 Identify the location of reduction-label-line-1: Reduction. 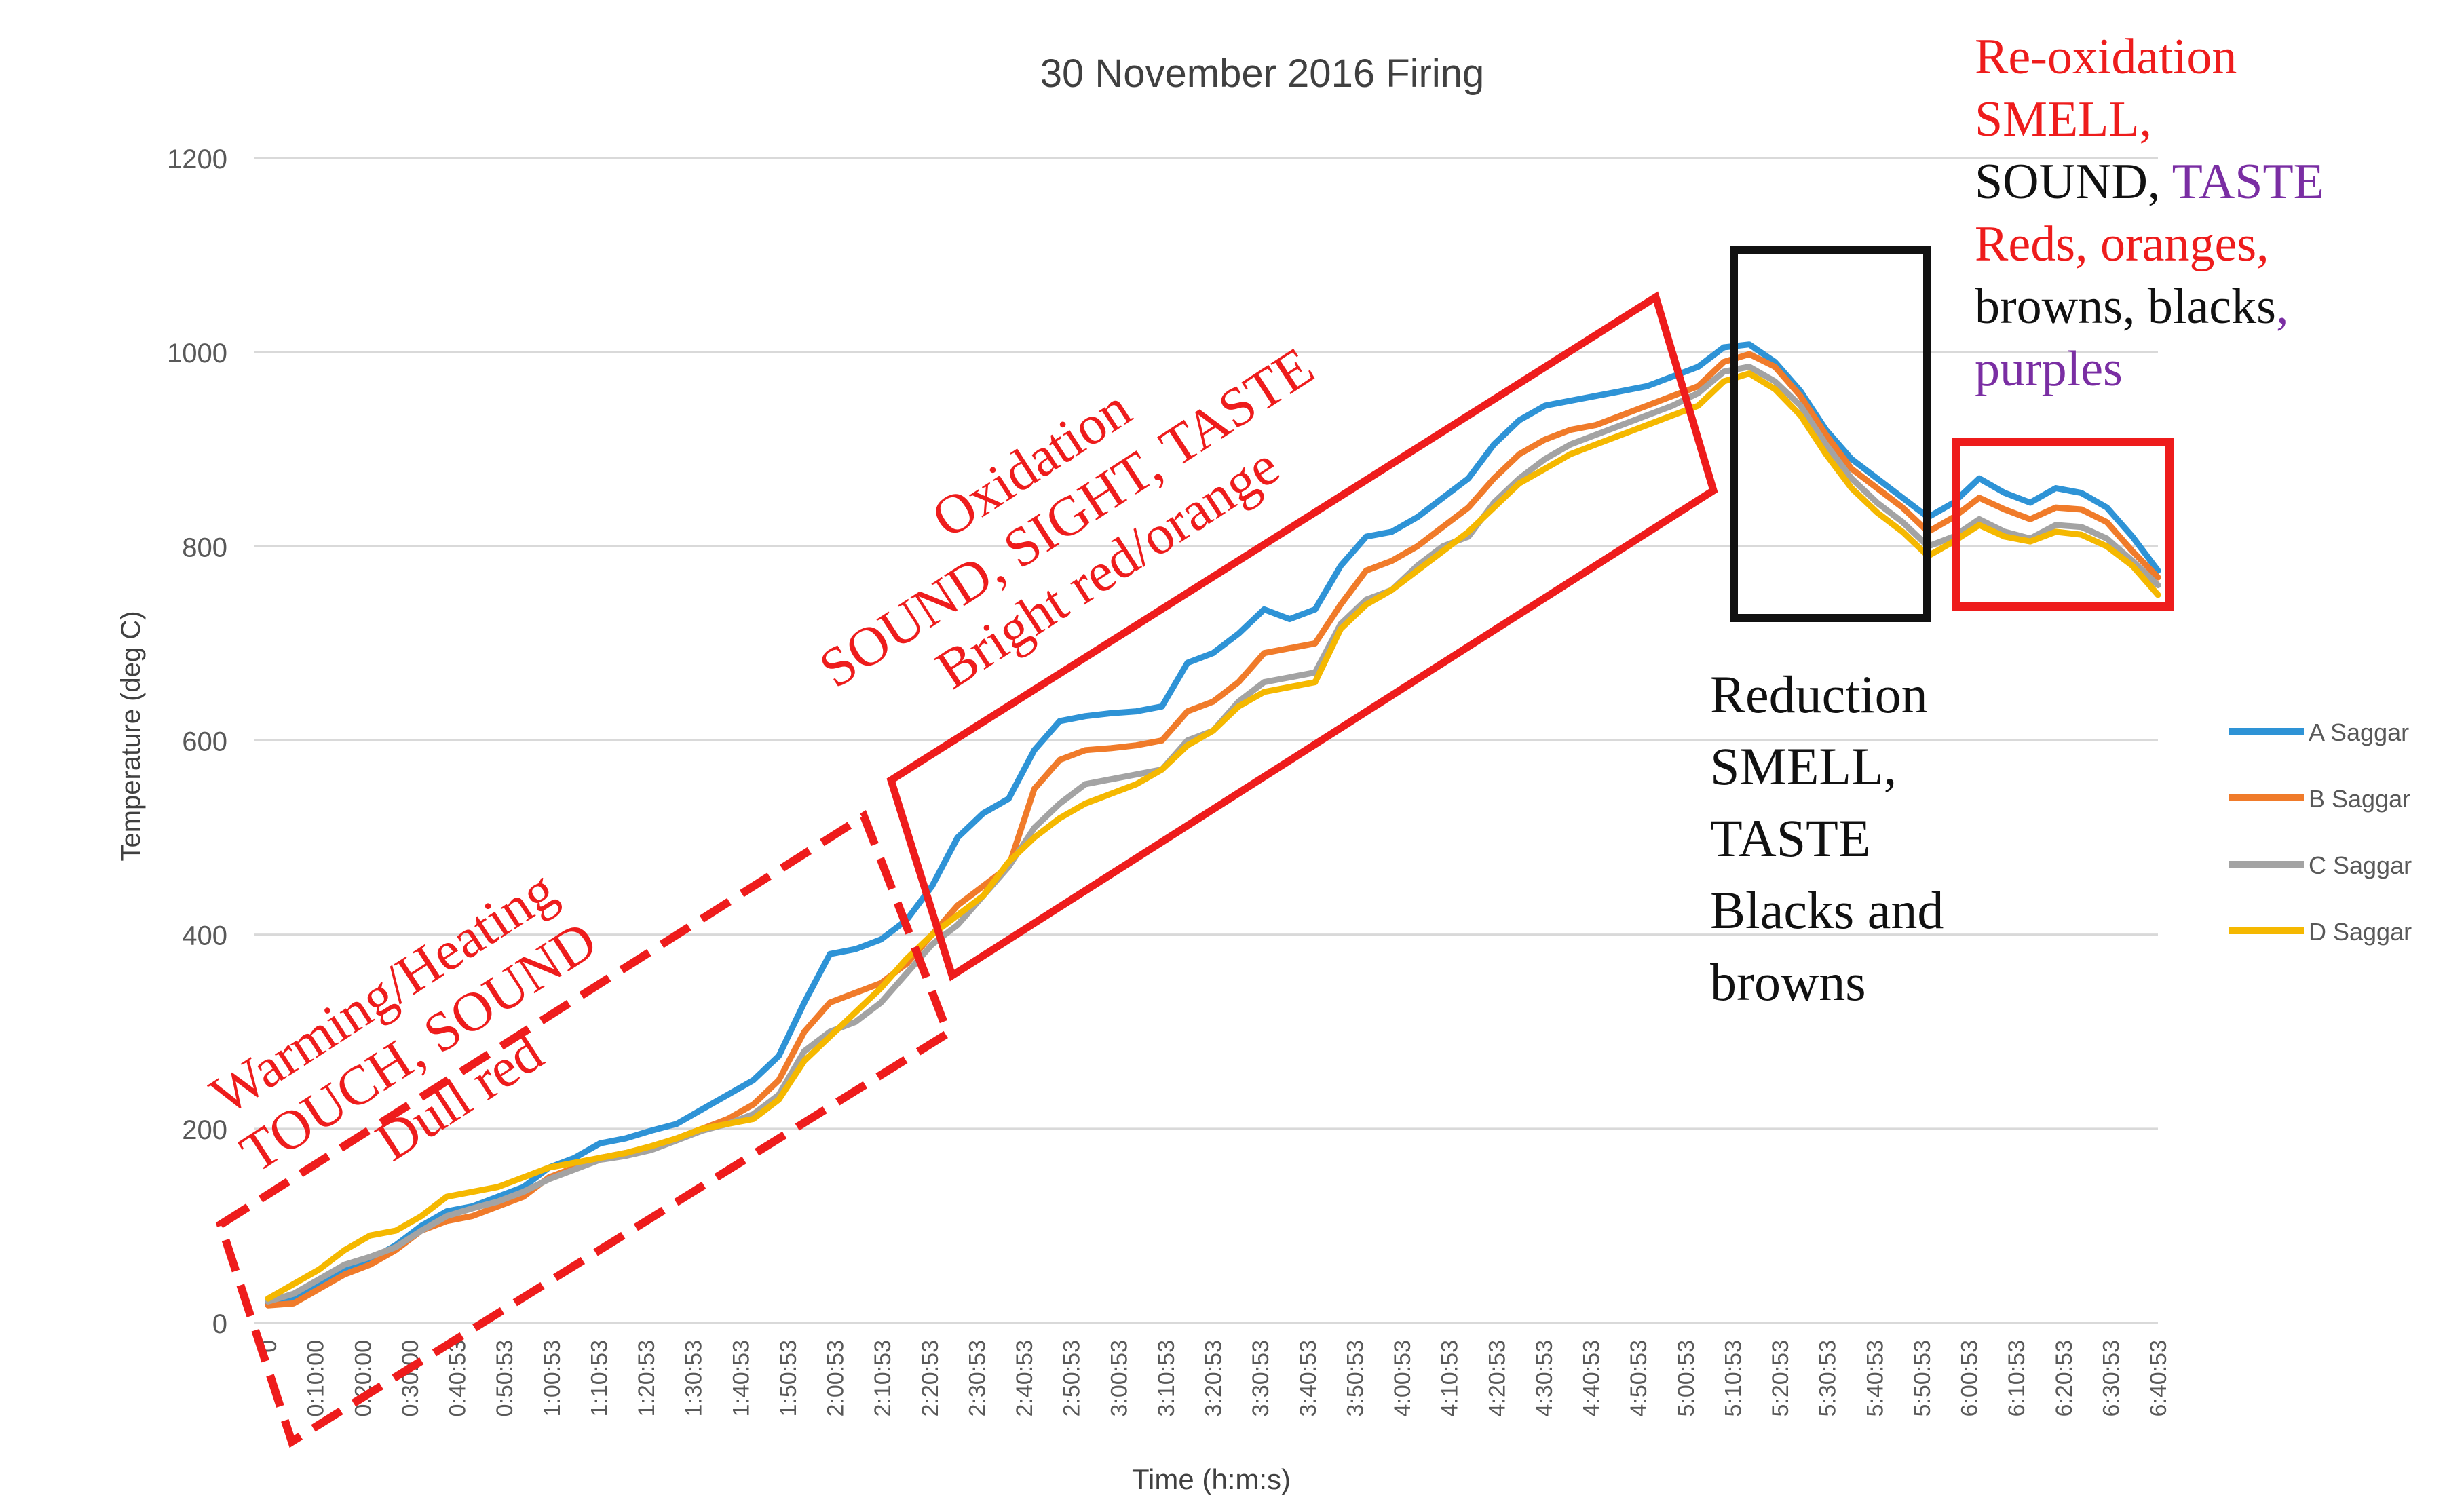
(1819, 694).